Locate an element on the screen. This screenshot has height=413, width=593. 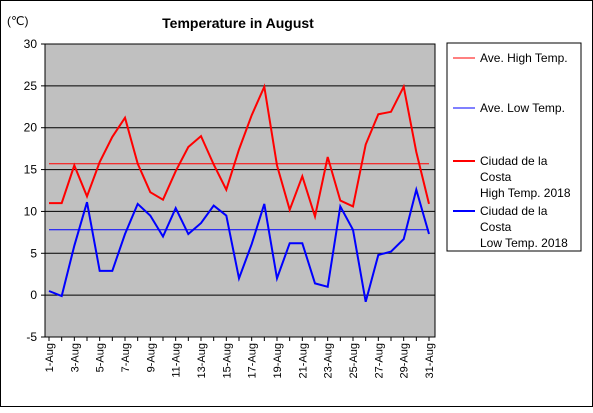
x-tick-label: 23-Aug is located at coordinates (329, 360).